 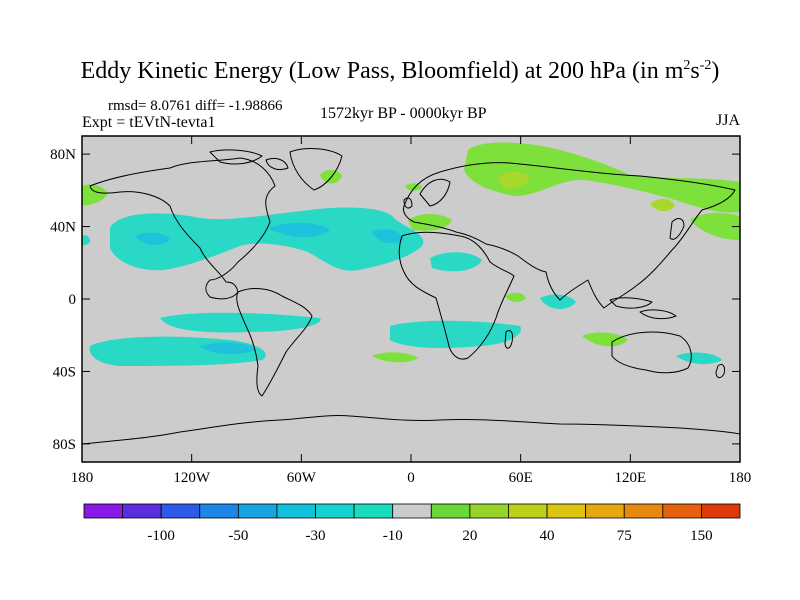 What do you see at coordinates (73, 300) in the screenshot?
I see `y-tick-label: 0` at bounding box center [73, 300].